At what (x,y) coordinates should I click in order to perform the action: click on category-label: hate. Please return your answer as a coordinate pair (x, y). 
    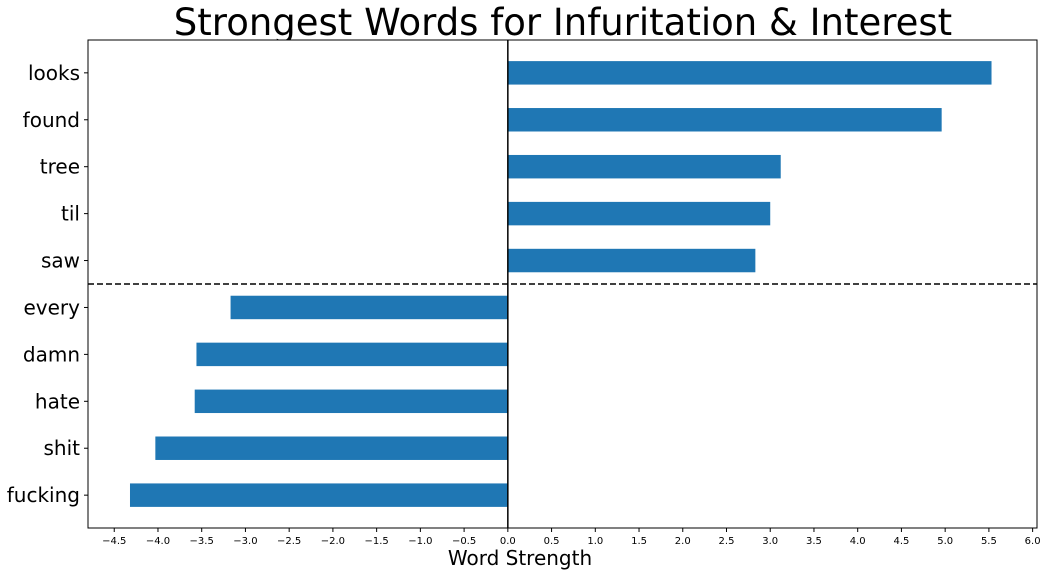
    Looking at the image, I should click on (57, 401).